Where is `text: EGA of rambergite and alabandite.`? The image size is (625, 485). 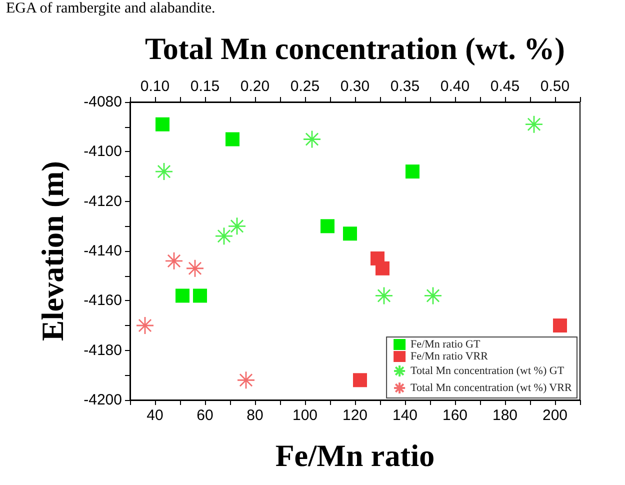
text: EGA of rambergite and alabandite. is located at coordinates (111, 8).